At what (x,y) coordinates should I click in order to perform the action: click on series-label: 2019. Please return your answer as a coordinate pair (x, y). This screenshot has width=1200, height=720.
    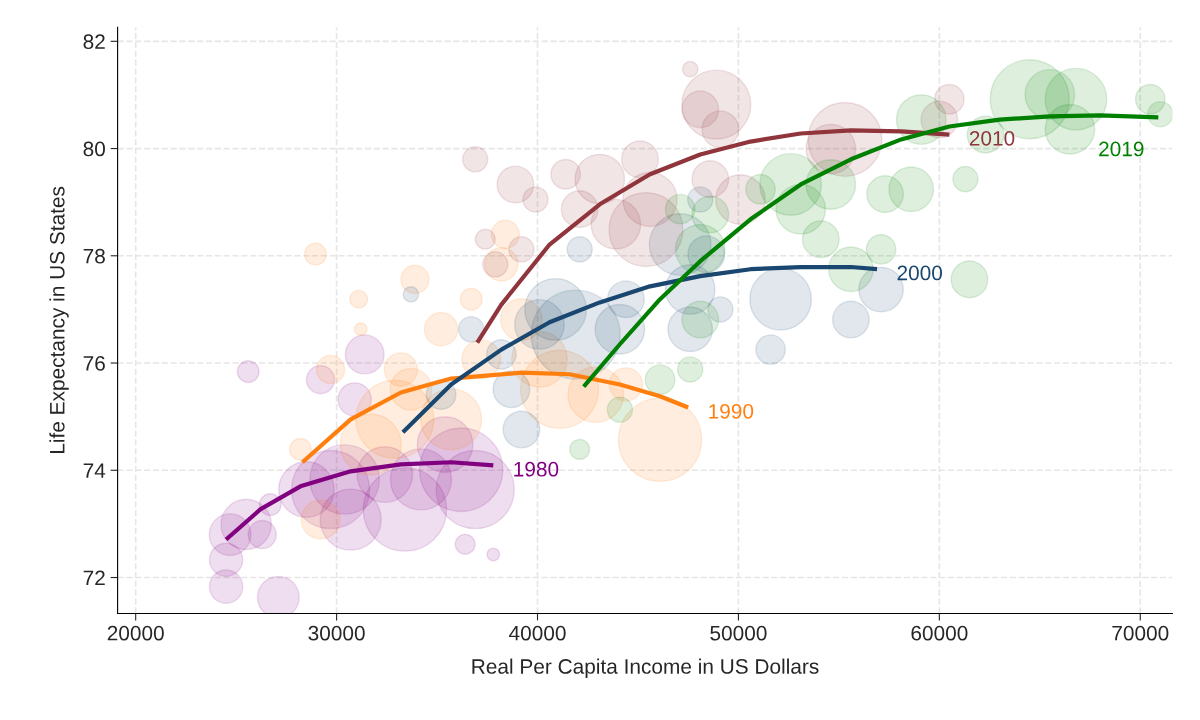
    Looking at the image, I should click on (1121, 149).